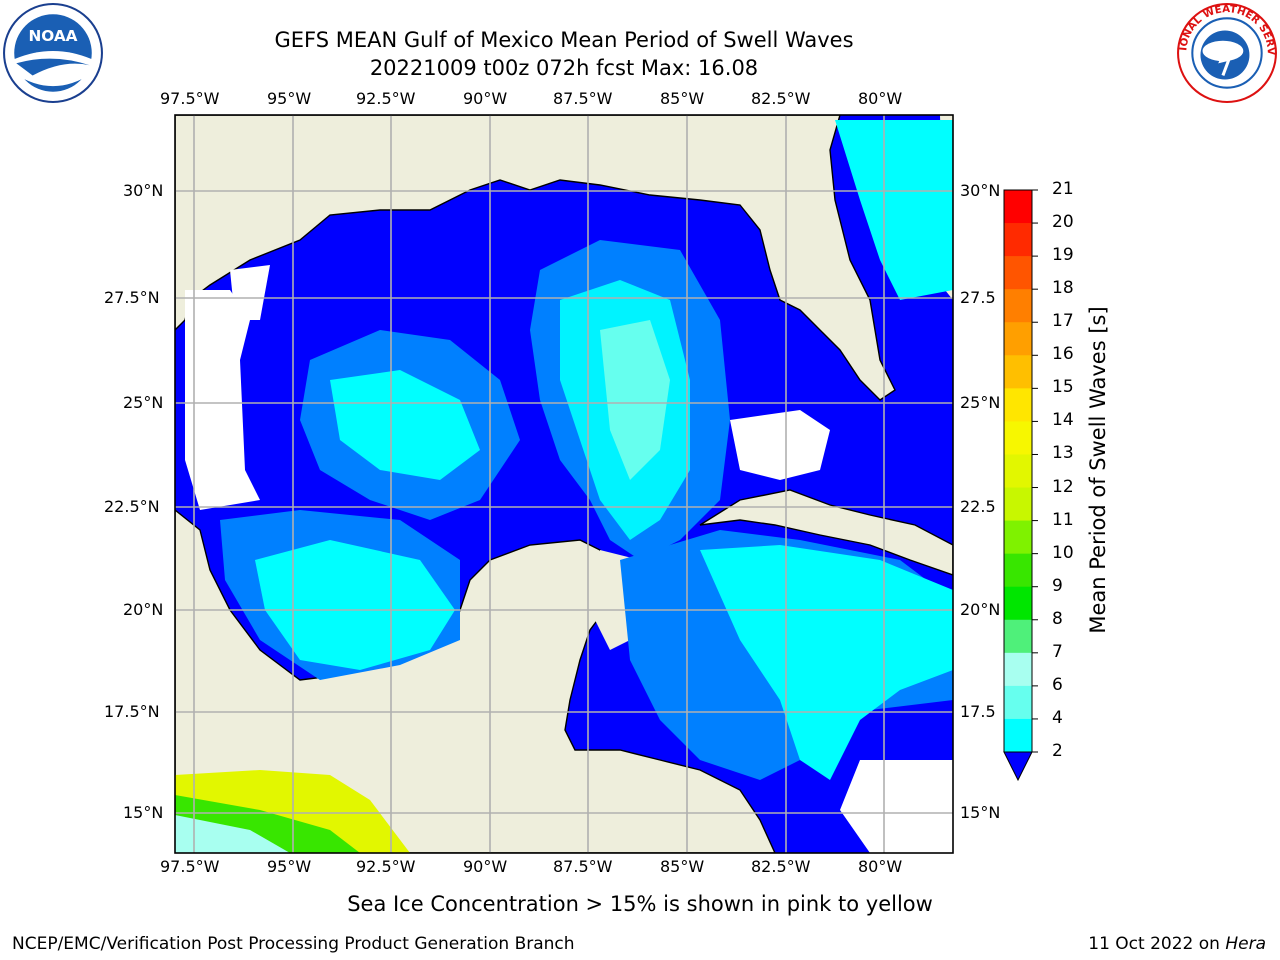 This screenshot has height=960, width=1280. I want to click on lat-label: 17.5, so click(978, 711).